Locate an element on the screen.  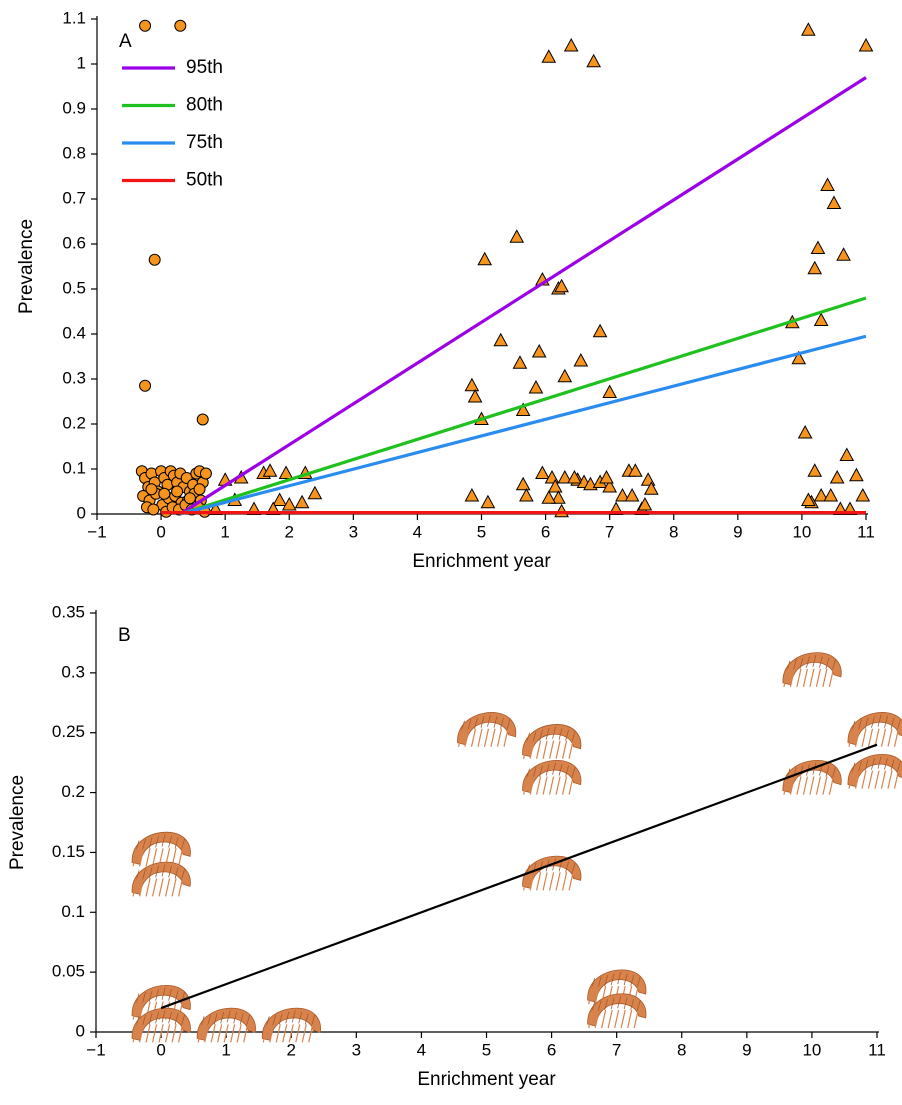
x-tick-label: 4 is located at coordinates (417, 531).